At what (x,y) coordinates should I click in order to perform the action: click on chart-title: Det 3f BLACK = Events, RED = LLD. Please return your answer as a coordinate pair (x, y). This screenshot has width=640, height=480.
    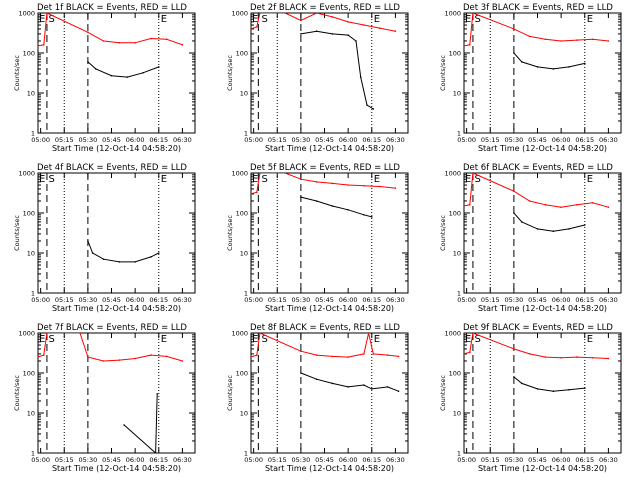
    Looking at the image, I should click on (538, 8).